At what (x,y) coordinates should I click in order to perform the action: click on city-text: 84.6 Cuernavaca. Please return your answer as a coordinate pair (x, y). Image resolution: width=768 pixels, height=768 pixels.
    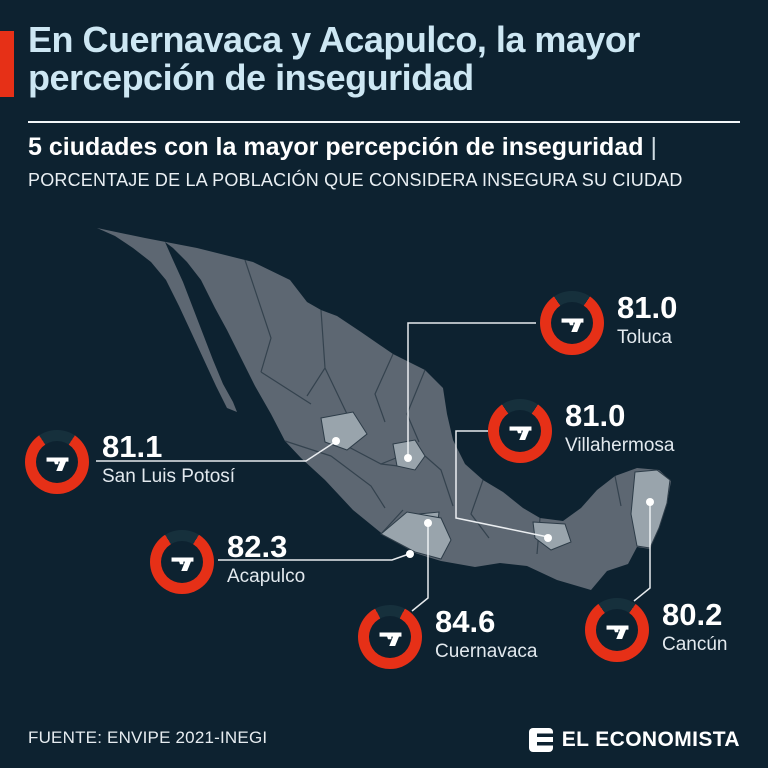
    Looking at the image, I should click on (486, 634).